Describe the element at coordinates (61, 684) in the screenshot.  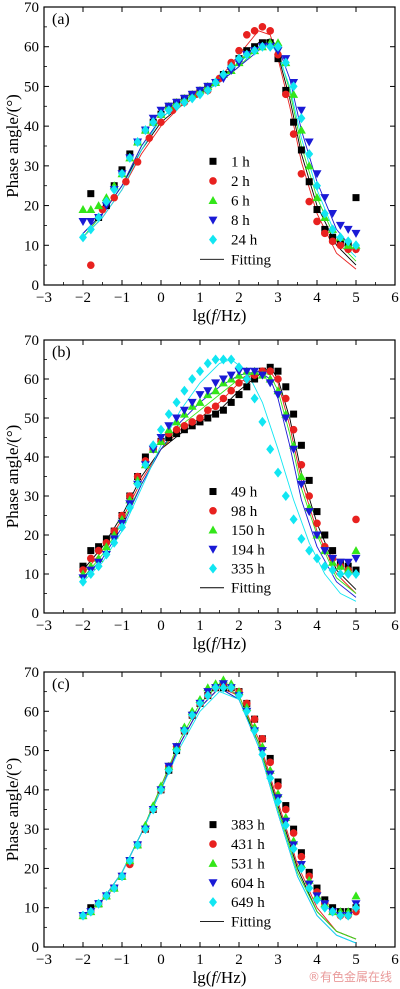
I see `panel-label: (c)` at that location.